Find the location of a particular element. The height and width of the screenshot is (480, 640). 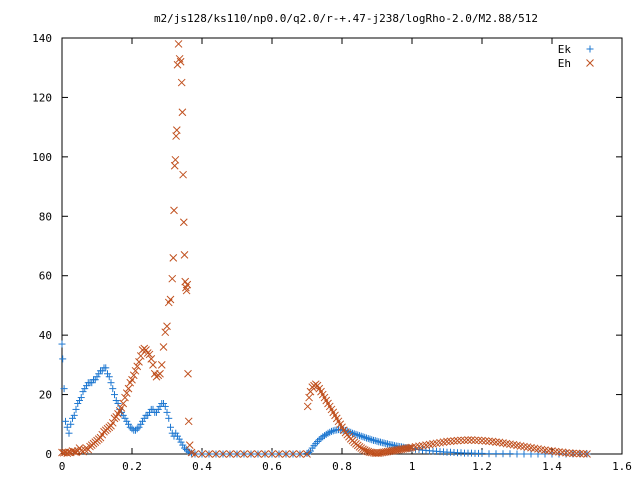

legend-label-eh: Eh is located at coordinates (564, 63).